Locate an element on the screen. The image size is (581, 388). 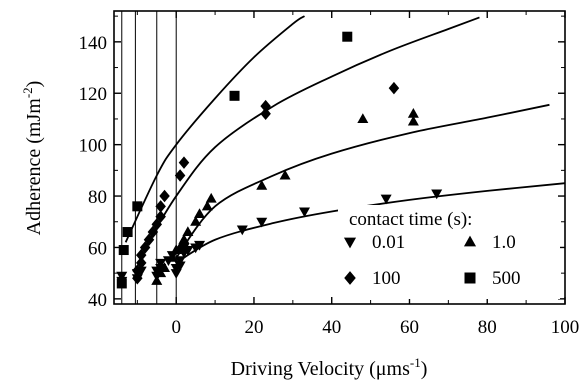
data-point-1.0-10 is located at coordinates (207, 205).